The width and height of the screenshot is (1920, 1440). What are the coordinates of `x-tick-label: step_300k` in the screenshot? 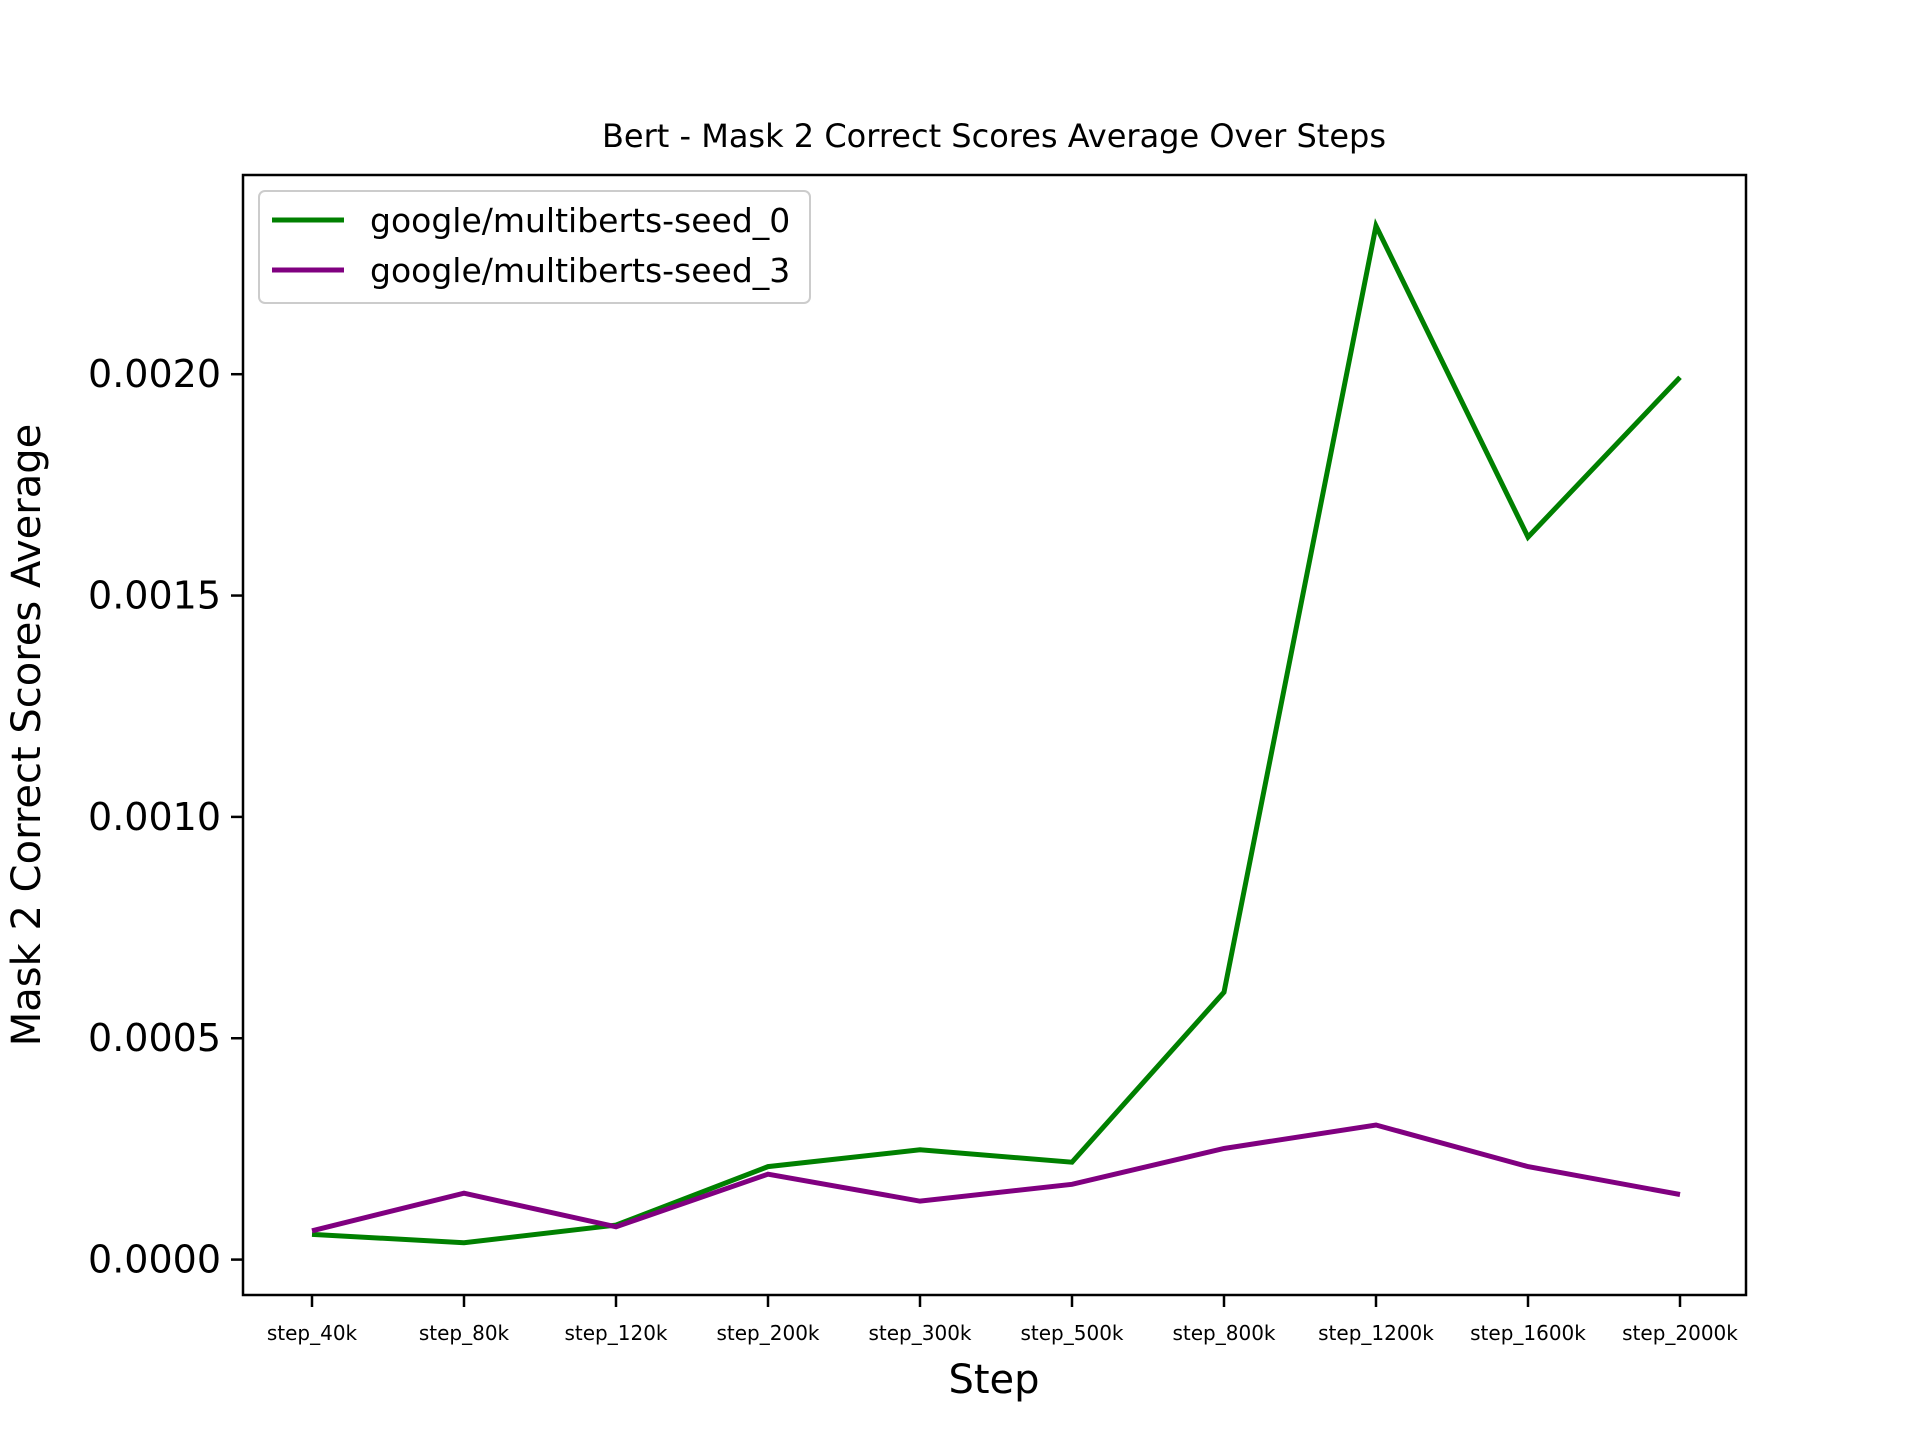 It's located at (919, 1333).